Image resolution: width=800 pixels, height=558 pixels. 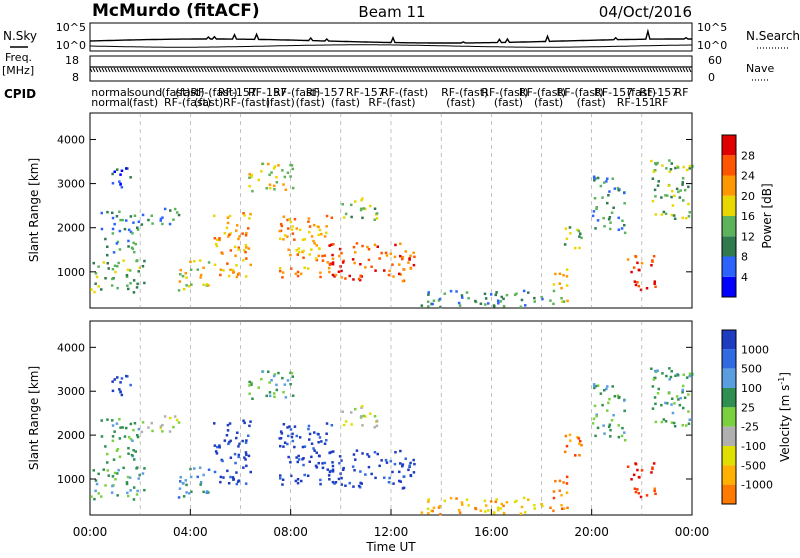 What do you see at coordinates (658, 92) in the screenshot?
I see `cpid-label-row1: RF-157` at bounding box center [658, 92].